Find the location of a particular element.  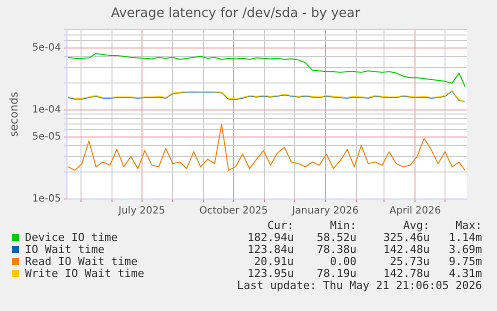

legend-label: Write IO Wait time is located at coordinates (85, 273).